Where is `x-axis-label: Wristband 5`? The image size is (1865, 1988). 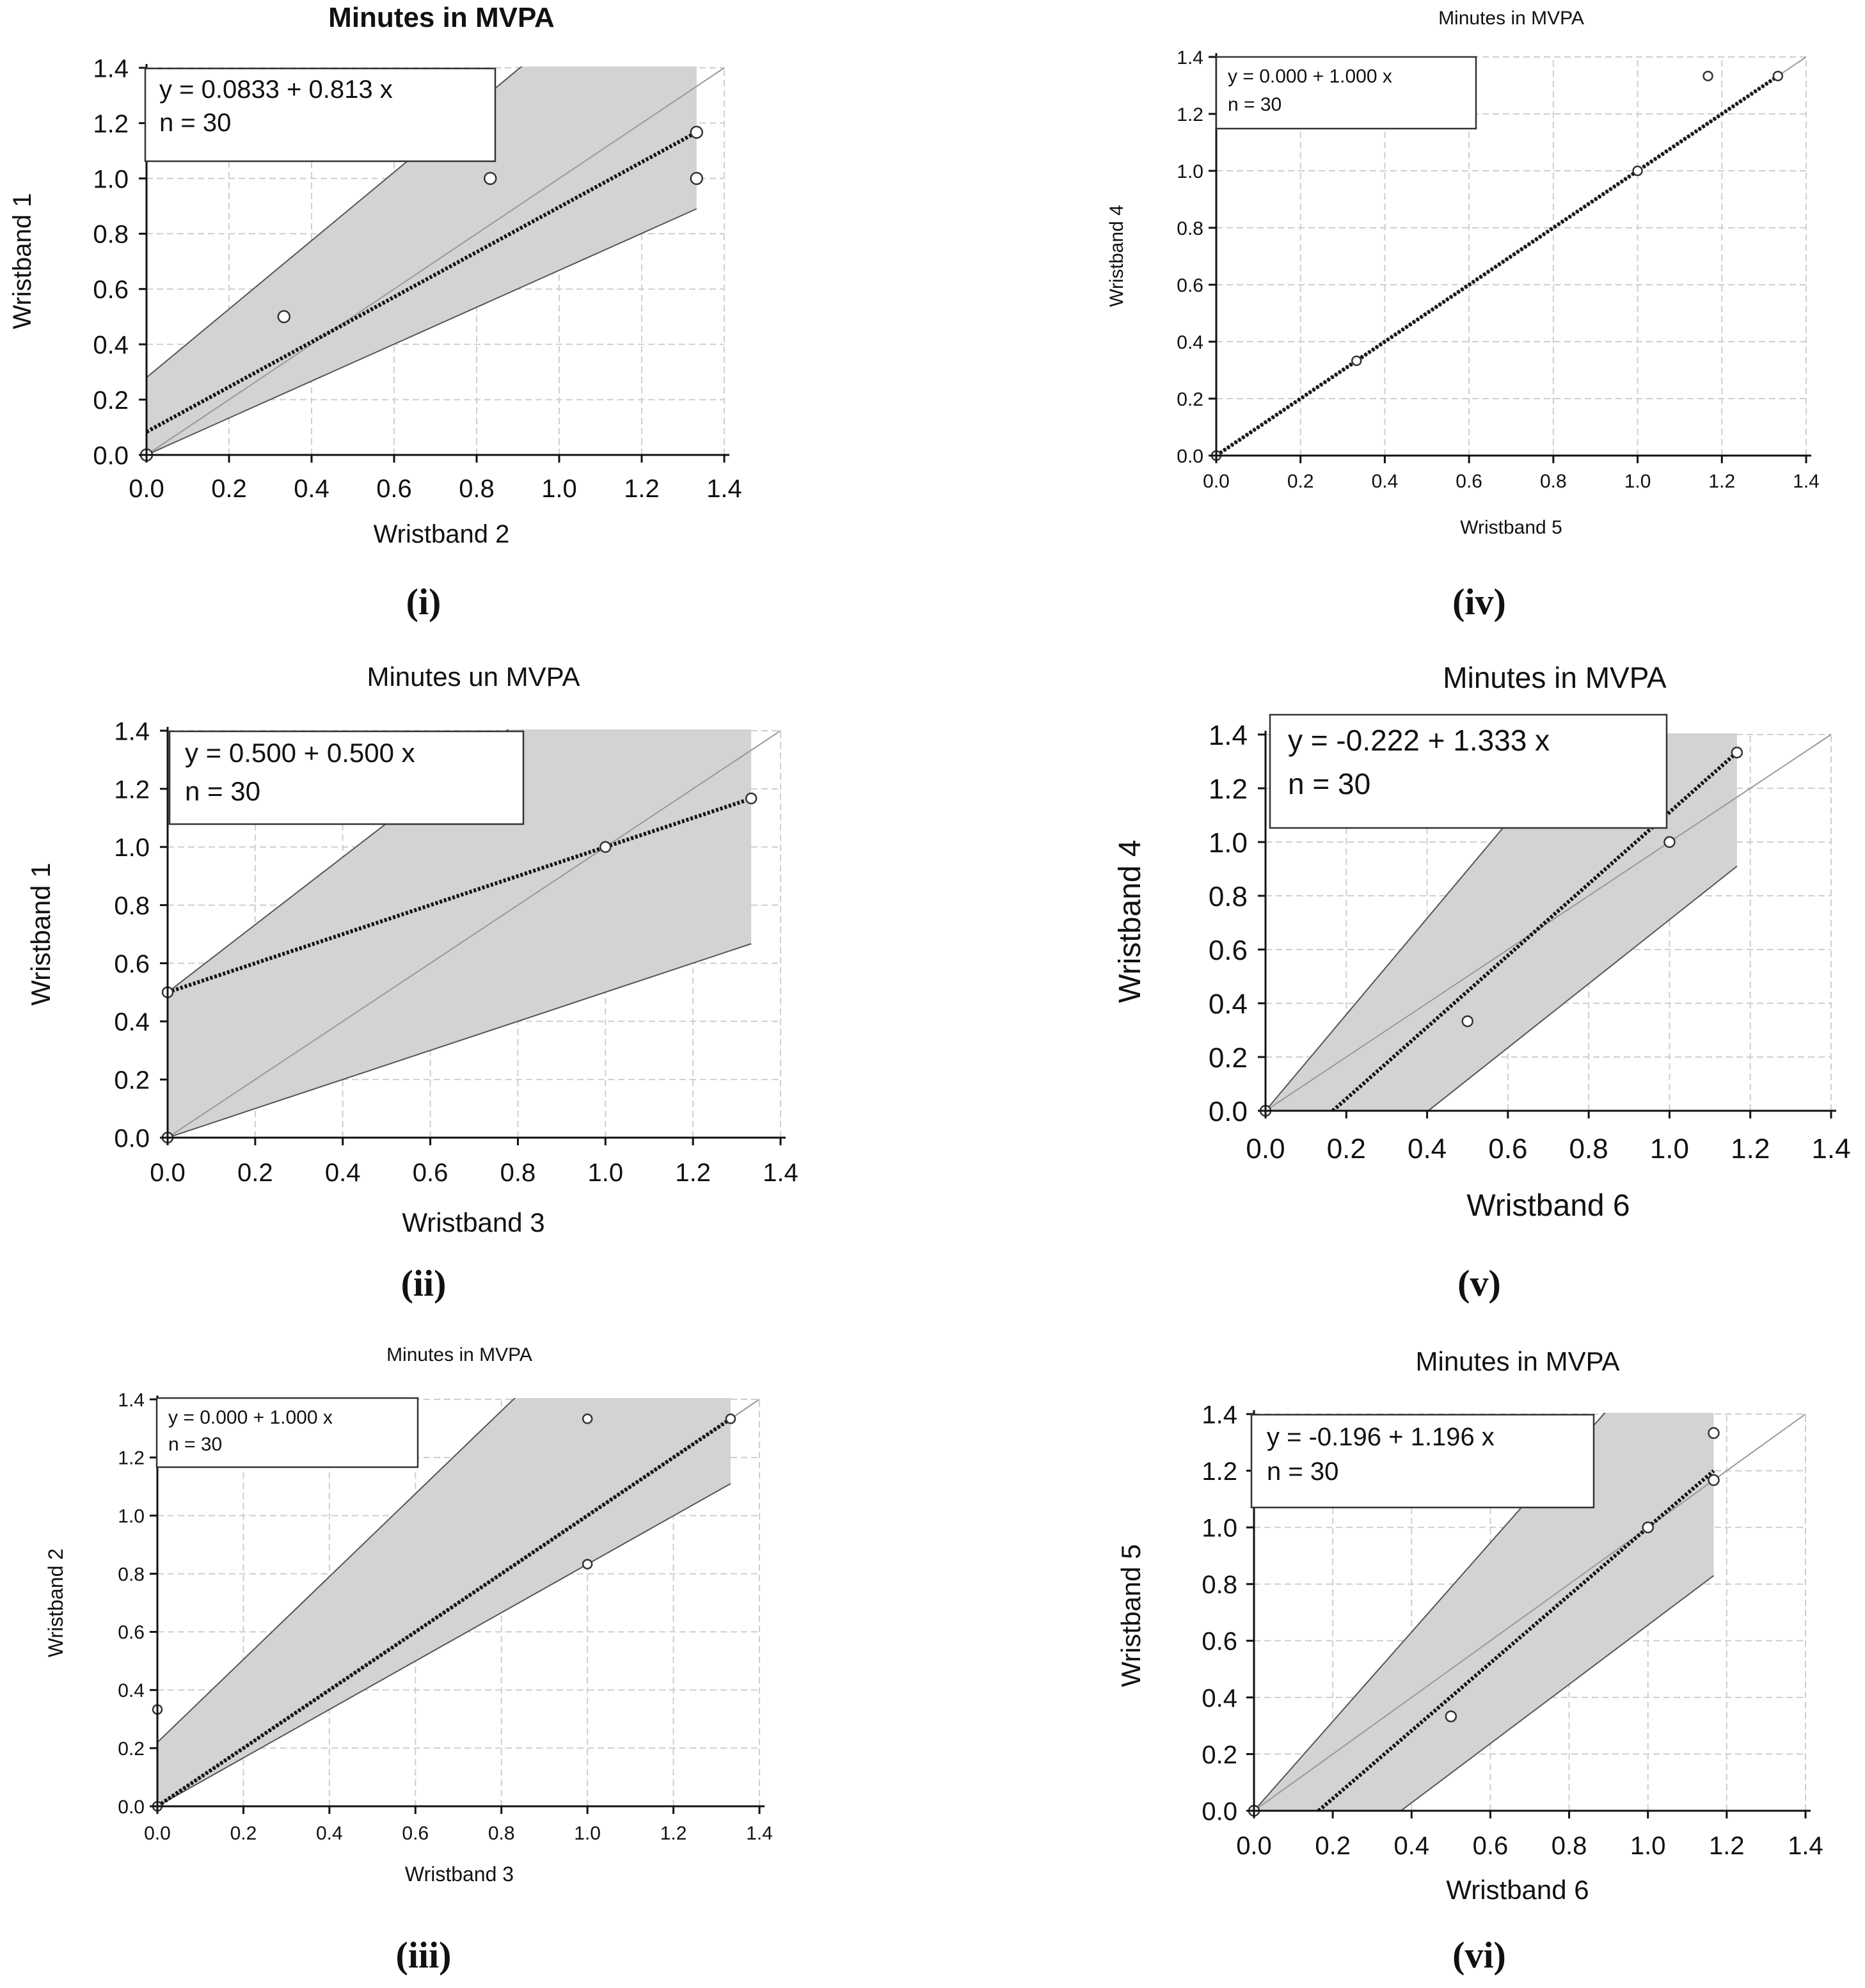
x-axis-label: Wristband 5 is located at coordinates (1511, 527).